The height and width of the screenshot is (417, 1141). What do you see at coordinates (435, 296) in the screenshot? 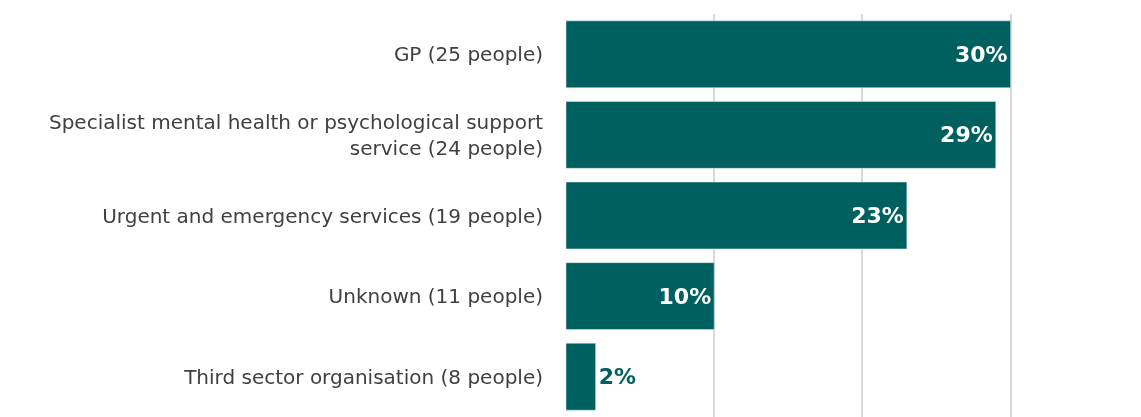
I see `y-tick-label: Unknown (11 people)` at bounding box center [435, 296].